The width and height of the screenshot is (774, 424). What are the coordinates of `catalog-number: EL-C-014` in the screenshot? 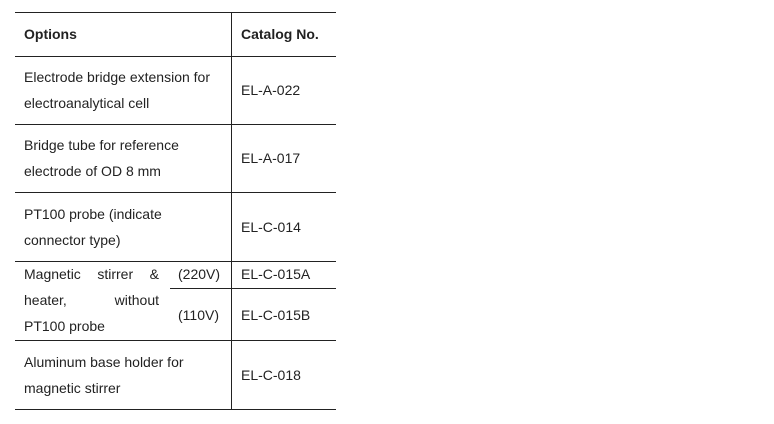 It's located at (271, 227).